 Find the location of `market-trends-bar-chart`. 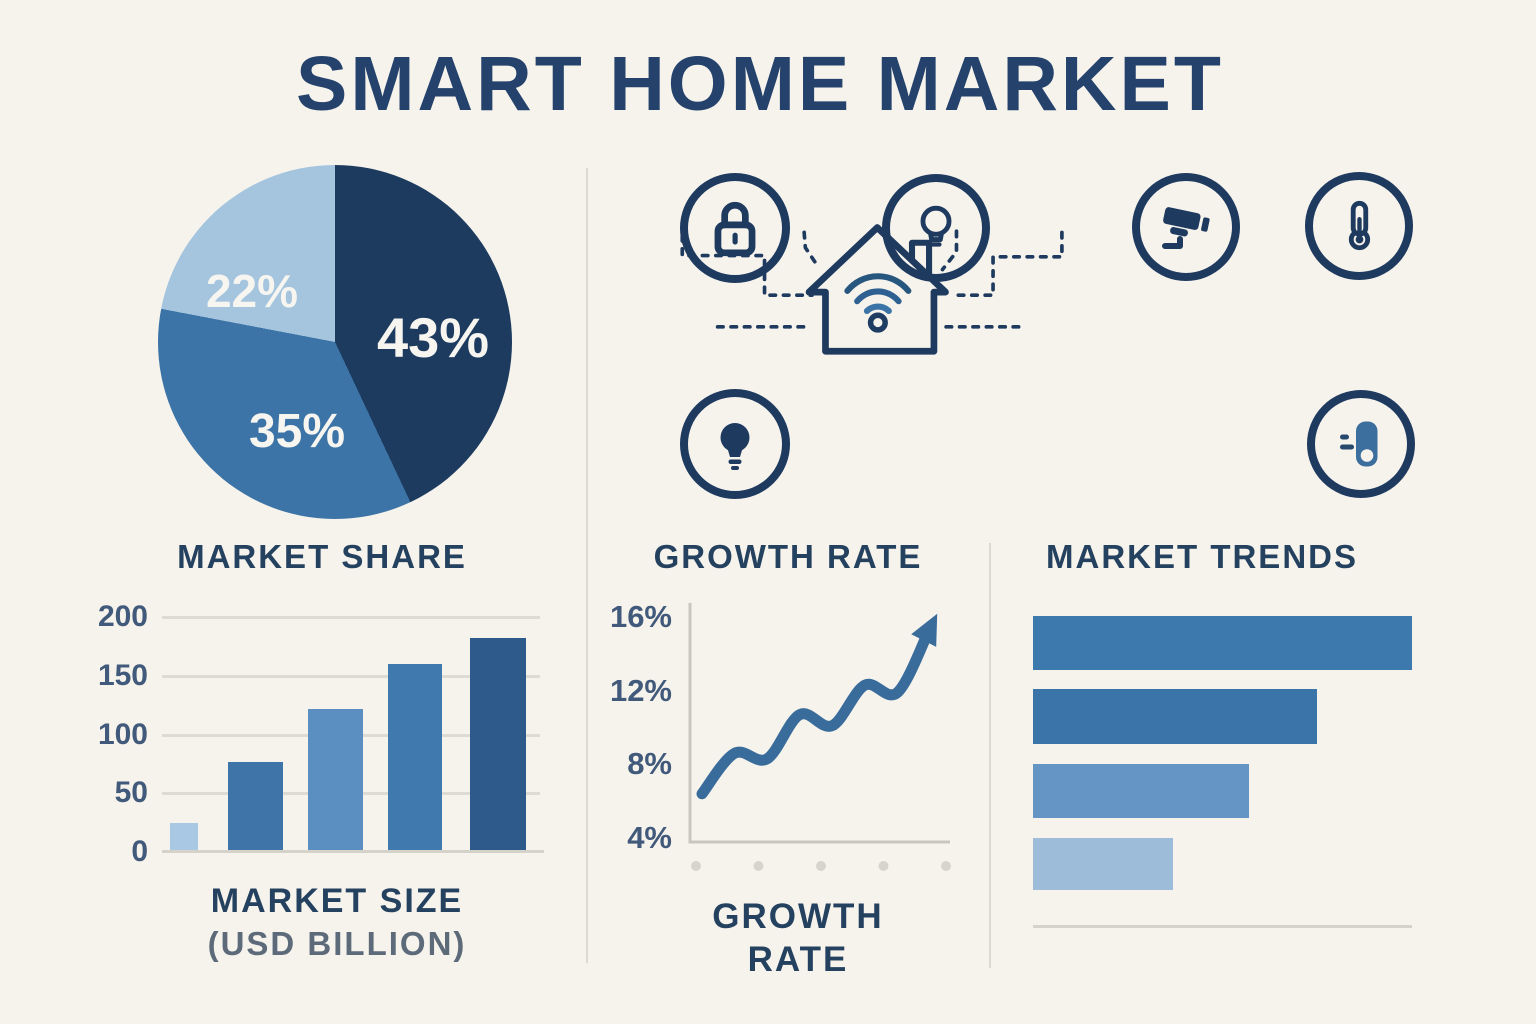

market-trends-bar-chart is located at coordinates (1222, 756).